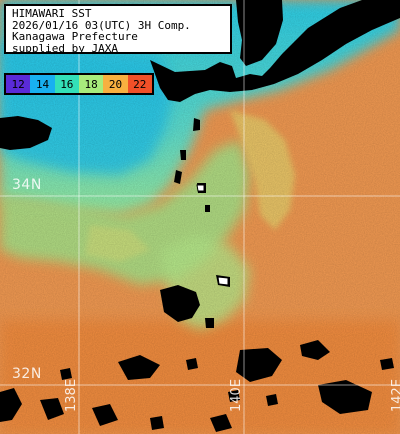  I want to click on info-region: Kanagawa Prefecture, so click(75, 36).